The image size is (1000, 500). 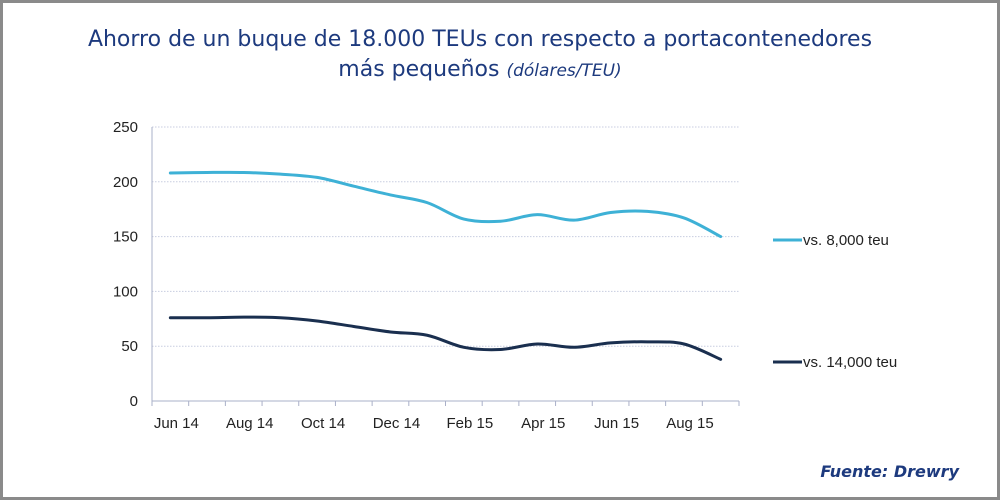 What do you see at coordinates (134, 401) in the screenshot?
I see `y-tick-label: 0` at bounding box center [134, 401].